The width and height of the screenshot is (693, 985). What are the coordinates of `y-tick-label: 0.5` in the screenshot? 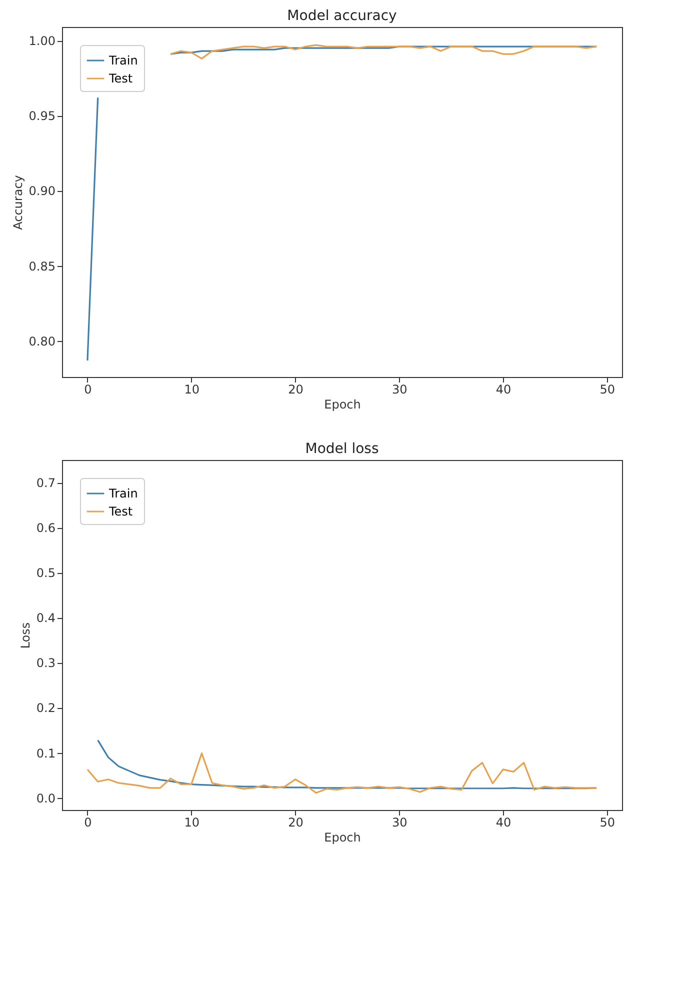 It's located at (46, 573).